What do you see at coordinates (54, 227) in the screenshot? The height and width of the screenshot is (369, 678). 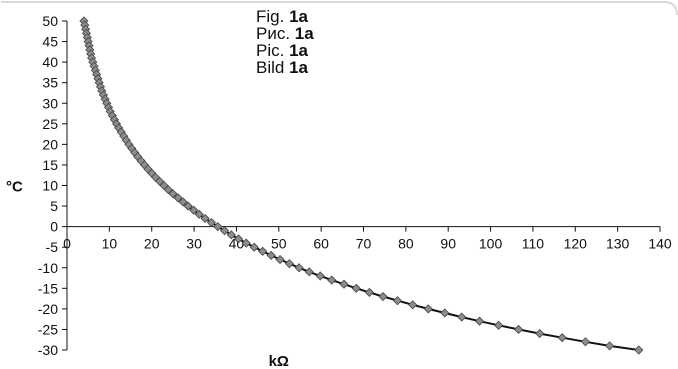 I see `y-tick-label: 0` at bounding box center [54, 227].